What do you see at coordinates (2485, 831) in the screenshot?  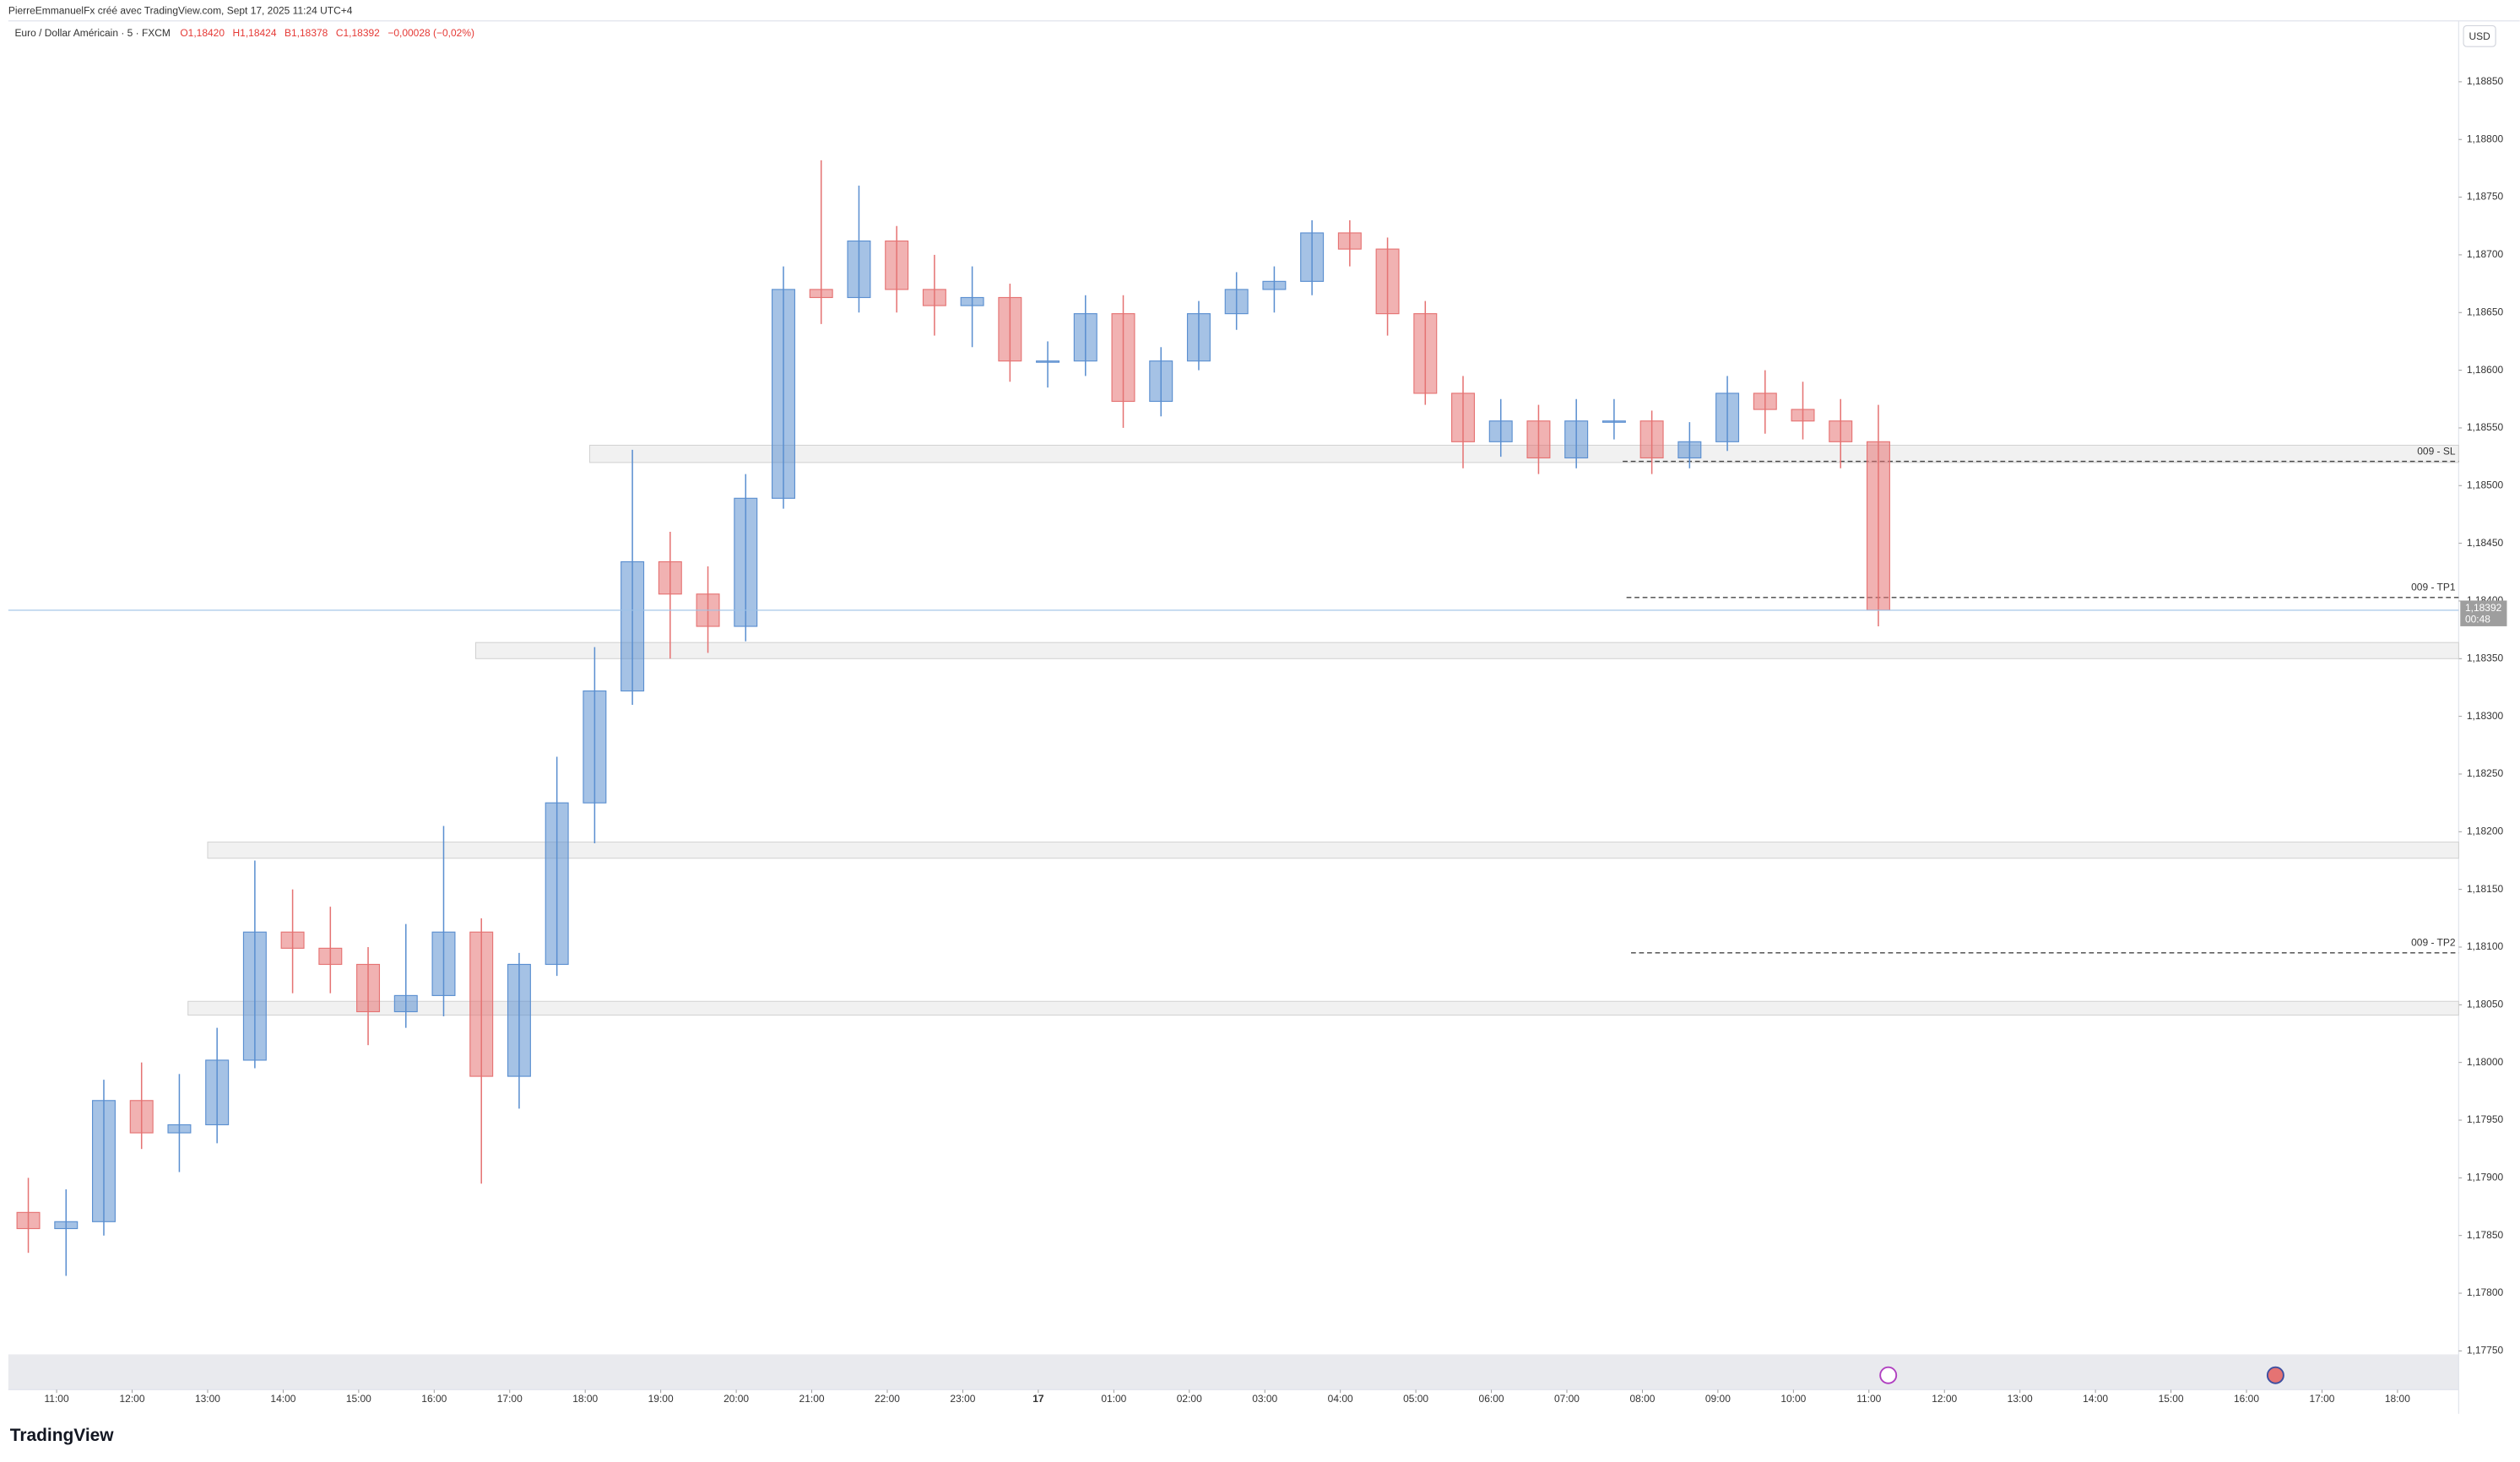 I see `y-tick-label: 1,18200` at bounding box center [2485, 831].